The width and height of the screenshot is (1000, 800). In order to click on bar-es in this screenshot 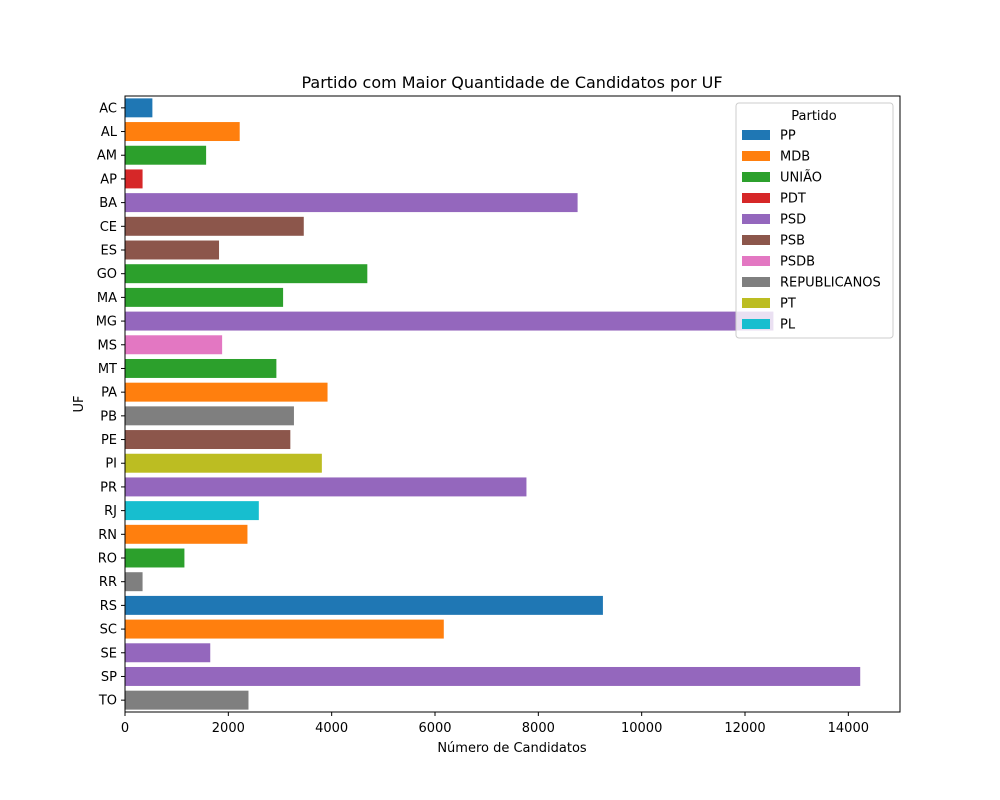, I will do `click(172, 250)`.